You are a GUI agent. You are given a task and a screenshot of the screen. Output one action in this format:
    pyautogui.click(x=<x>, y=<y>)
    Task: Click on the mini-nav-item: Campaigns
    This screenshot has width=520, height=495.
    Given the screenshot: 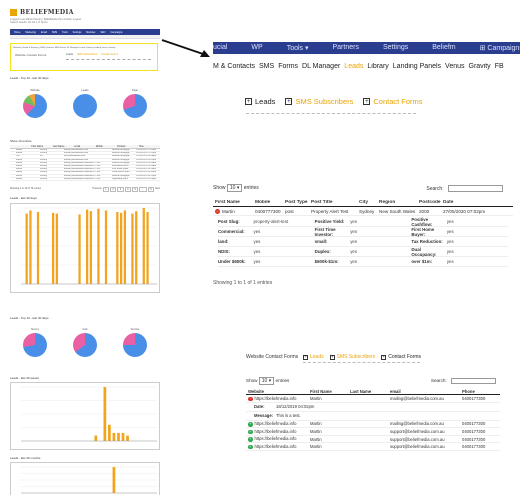 What is the action you would take?
    pyautogui.click(x=116, y=32)
    